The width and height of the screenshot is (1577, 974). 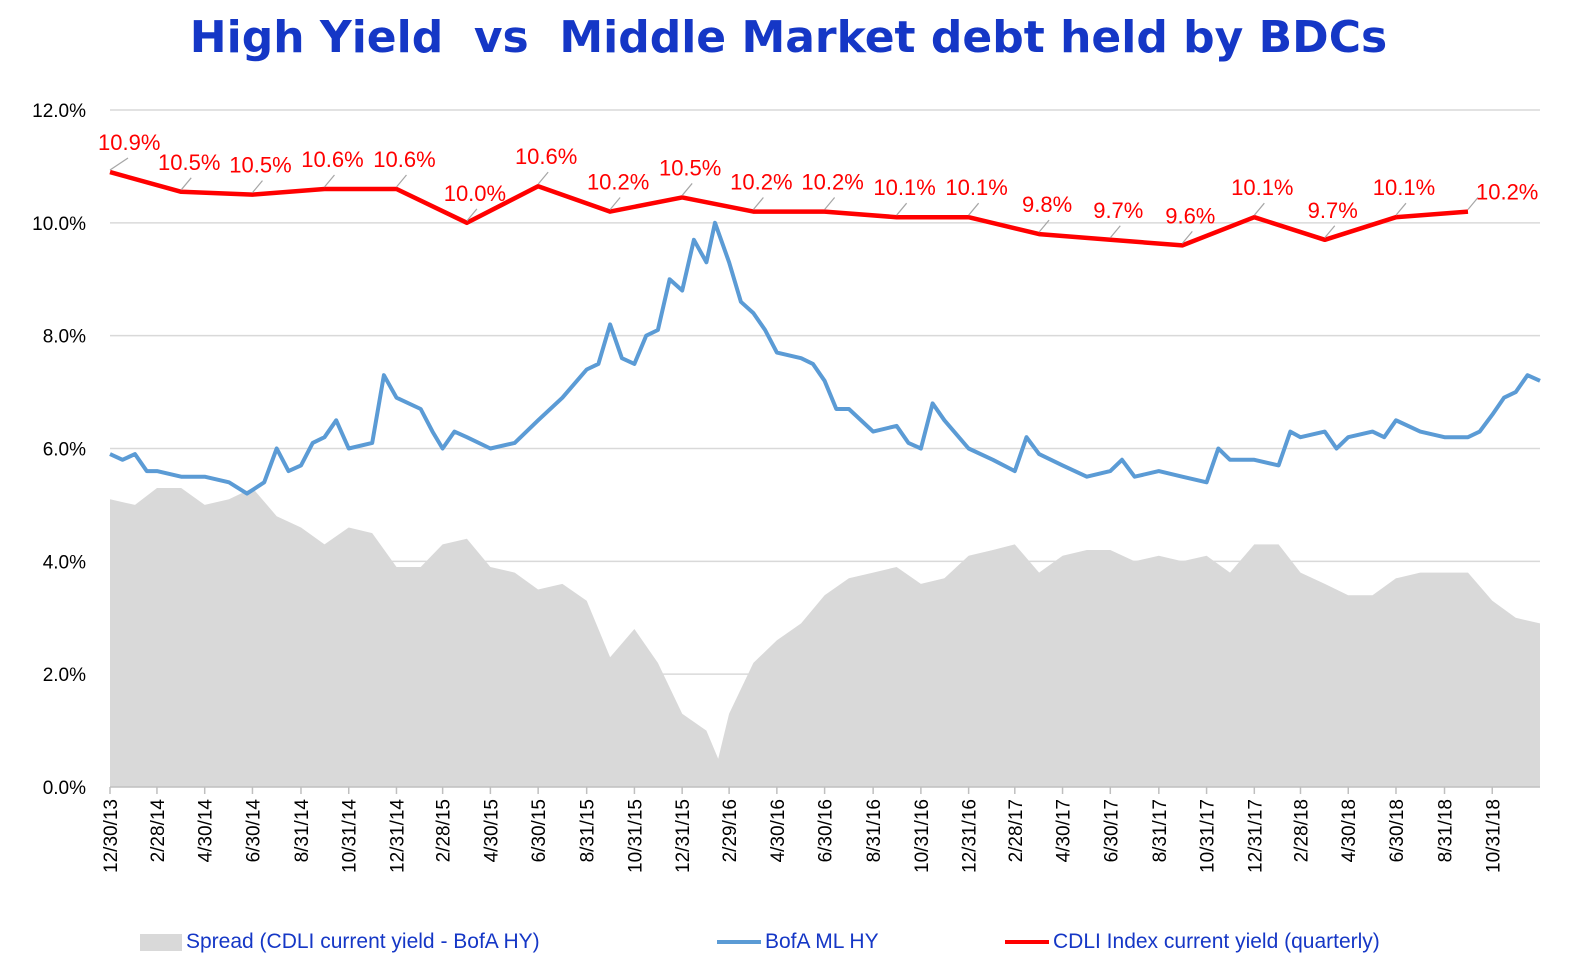 What do you see at coordinates (922, 836) in the screenshot?
I see `x-tick-label: 10/31/16` at bounding box center [922, 836].